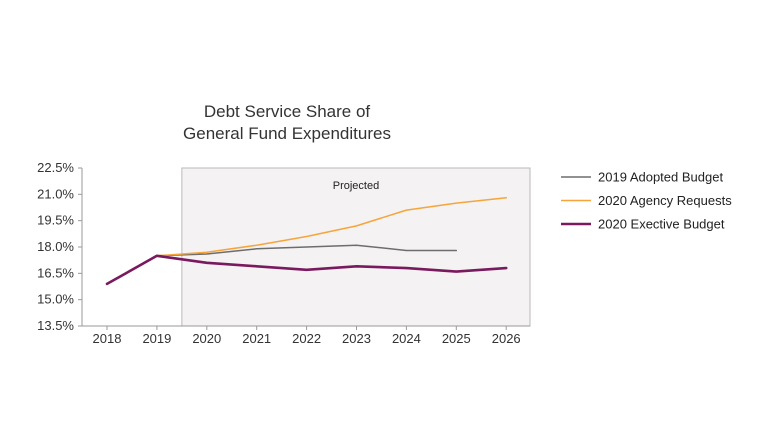  What do you see at coordinates (55, 325) in the screenshot?
I see `y-tick-label: 13.5%` at bounding box center [55, 325].